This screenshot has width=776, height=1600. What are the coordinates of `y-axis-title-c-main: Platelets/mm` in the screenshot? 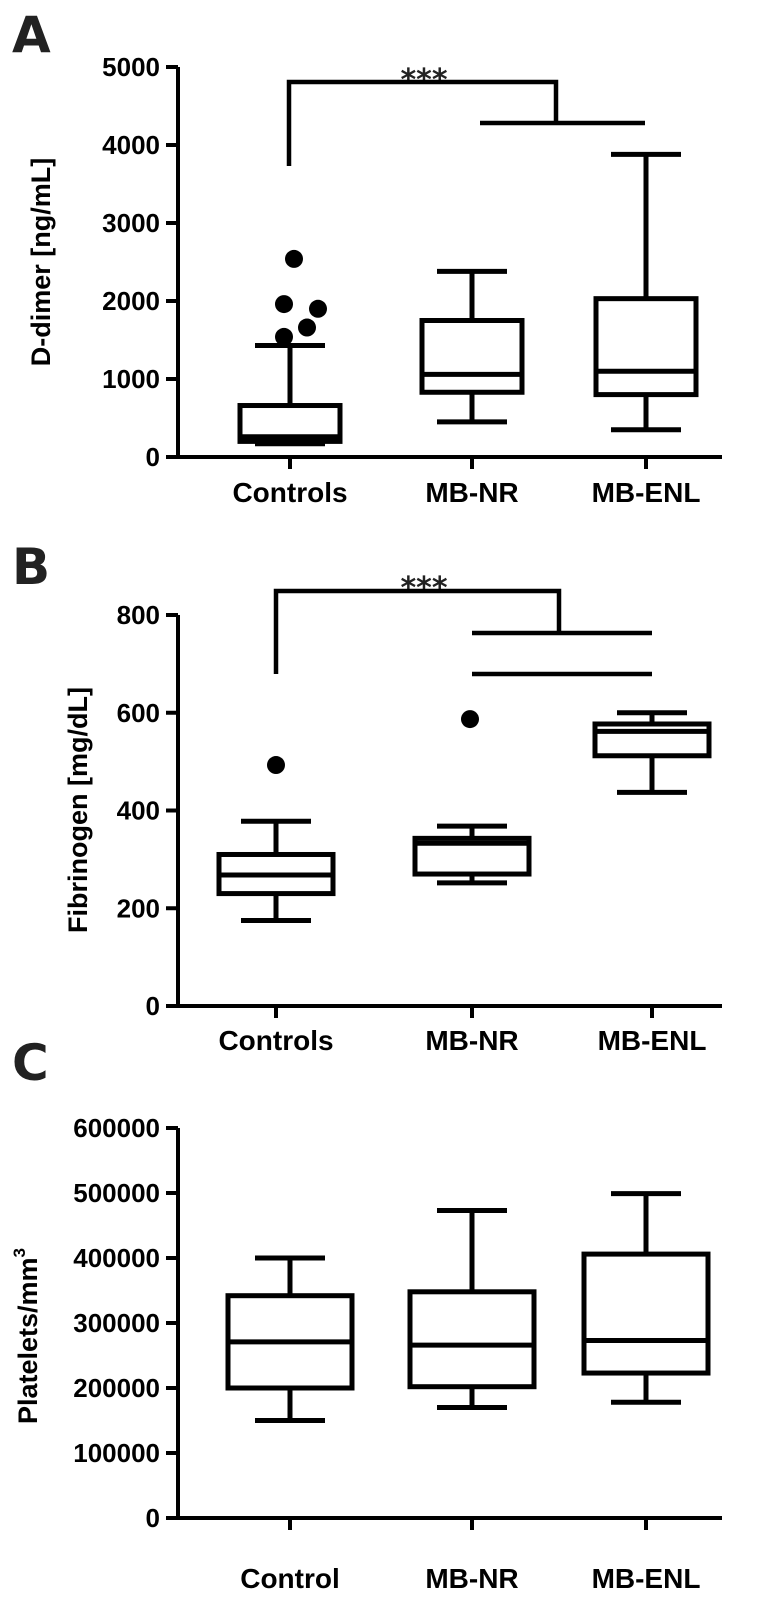 It's located at (28, 1340).